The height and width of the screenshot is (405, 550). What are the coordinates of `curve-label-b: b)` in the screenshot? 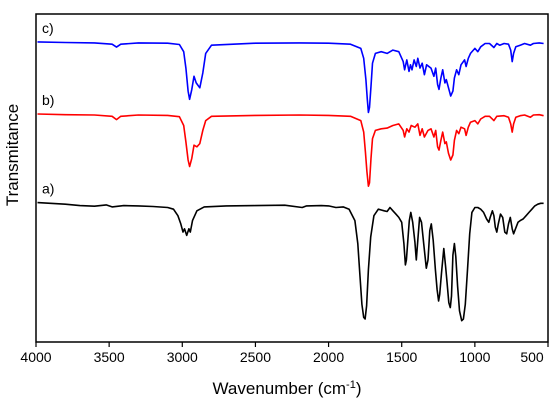 It's located at (48, 100).